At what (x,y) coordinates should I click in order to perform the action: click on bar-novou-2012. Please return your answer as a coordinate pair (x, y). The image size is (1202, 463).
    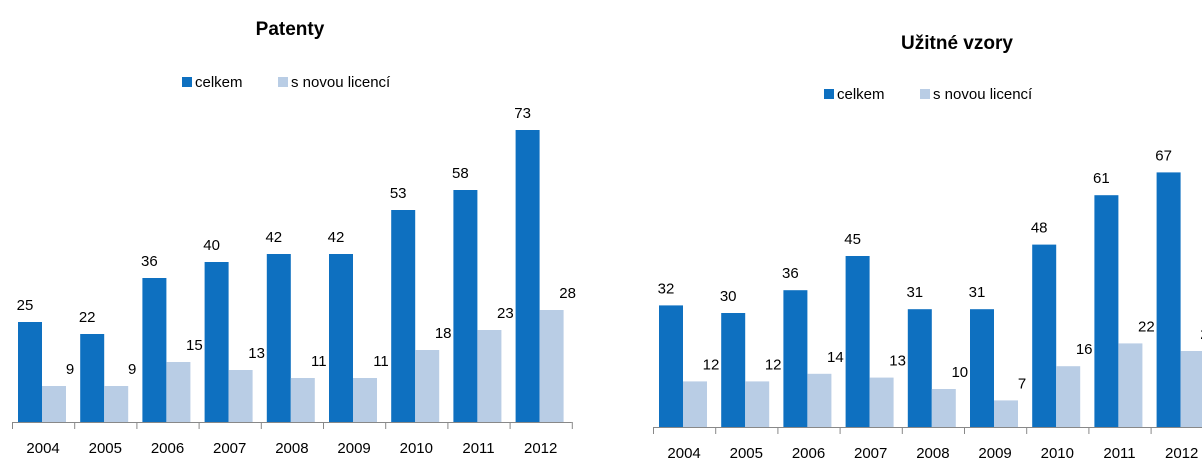
    Looking at the image, I should click on (551, 366).